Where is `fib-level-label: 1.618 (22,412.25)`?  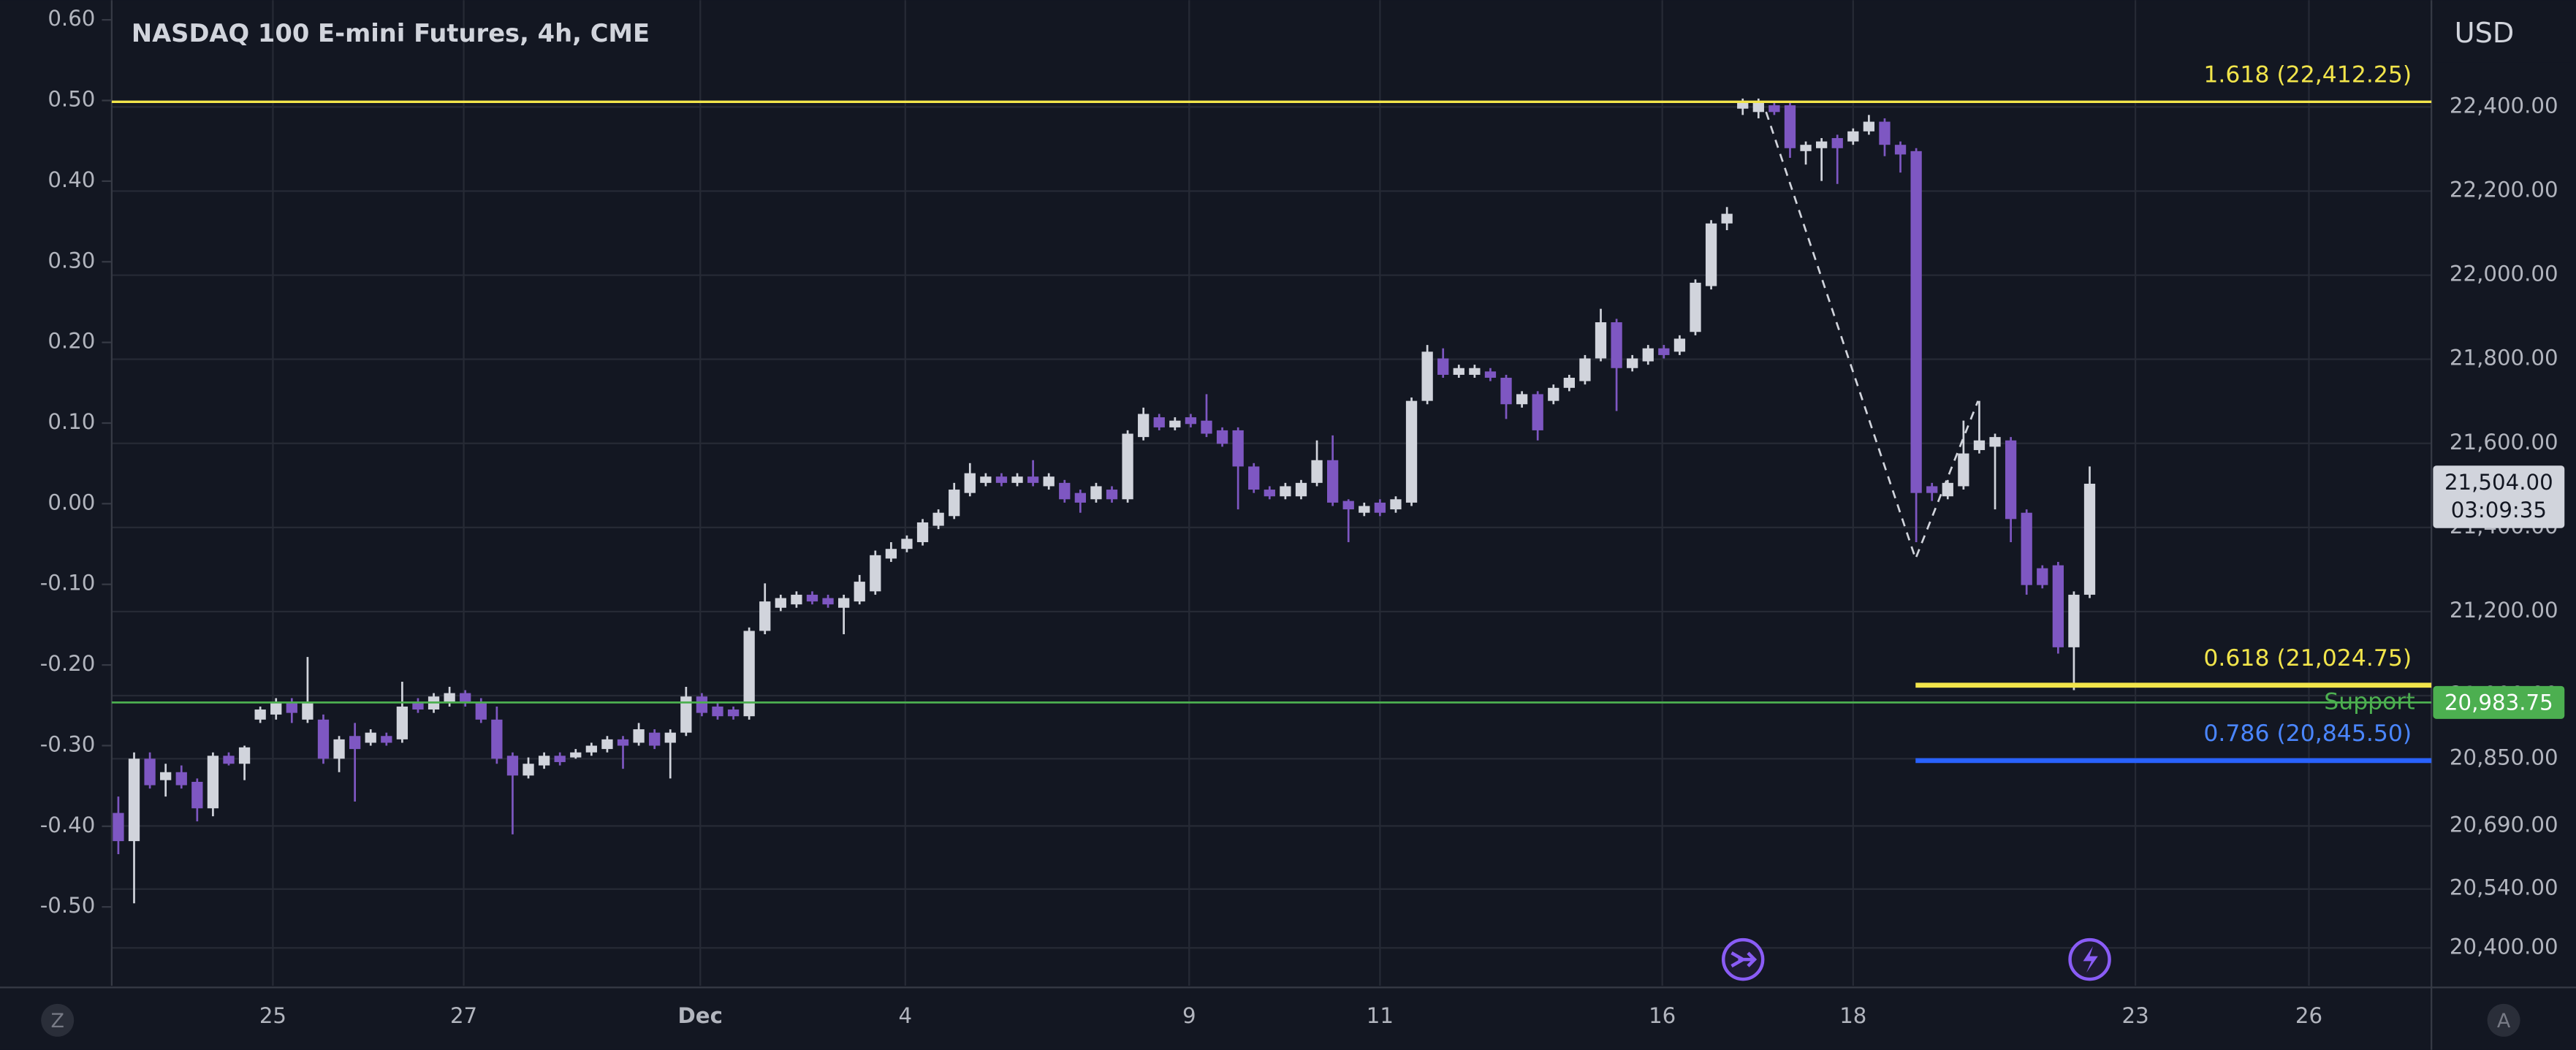 fib-level-label: 1.618 (22,412.25) is located at coordinates (2308, 74).